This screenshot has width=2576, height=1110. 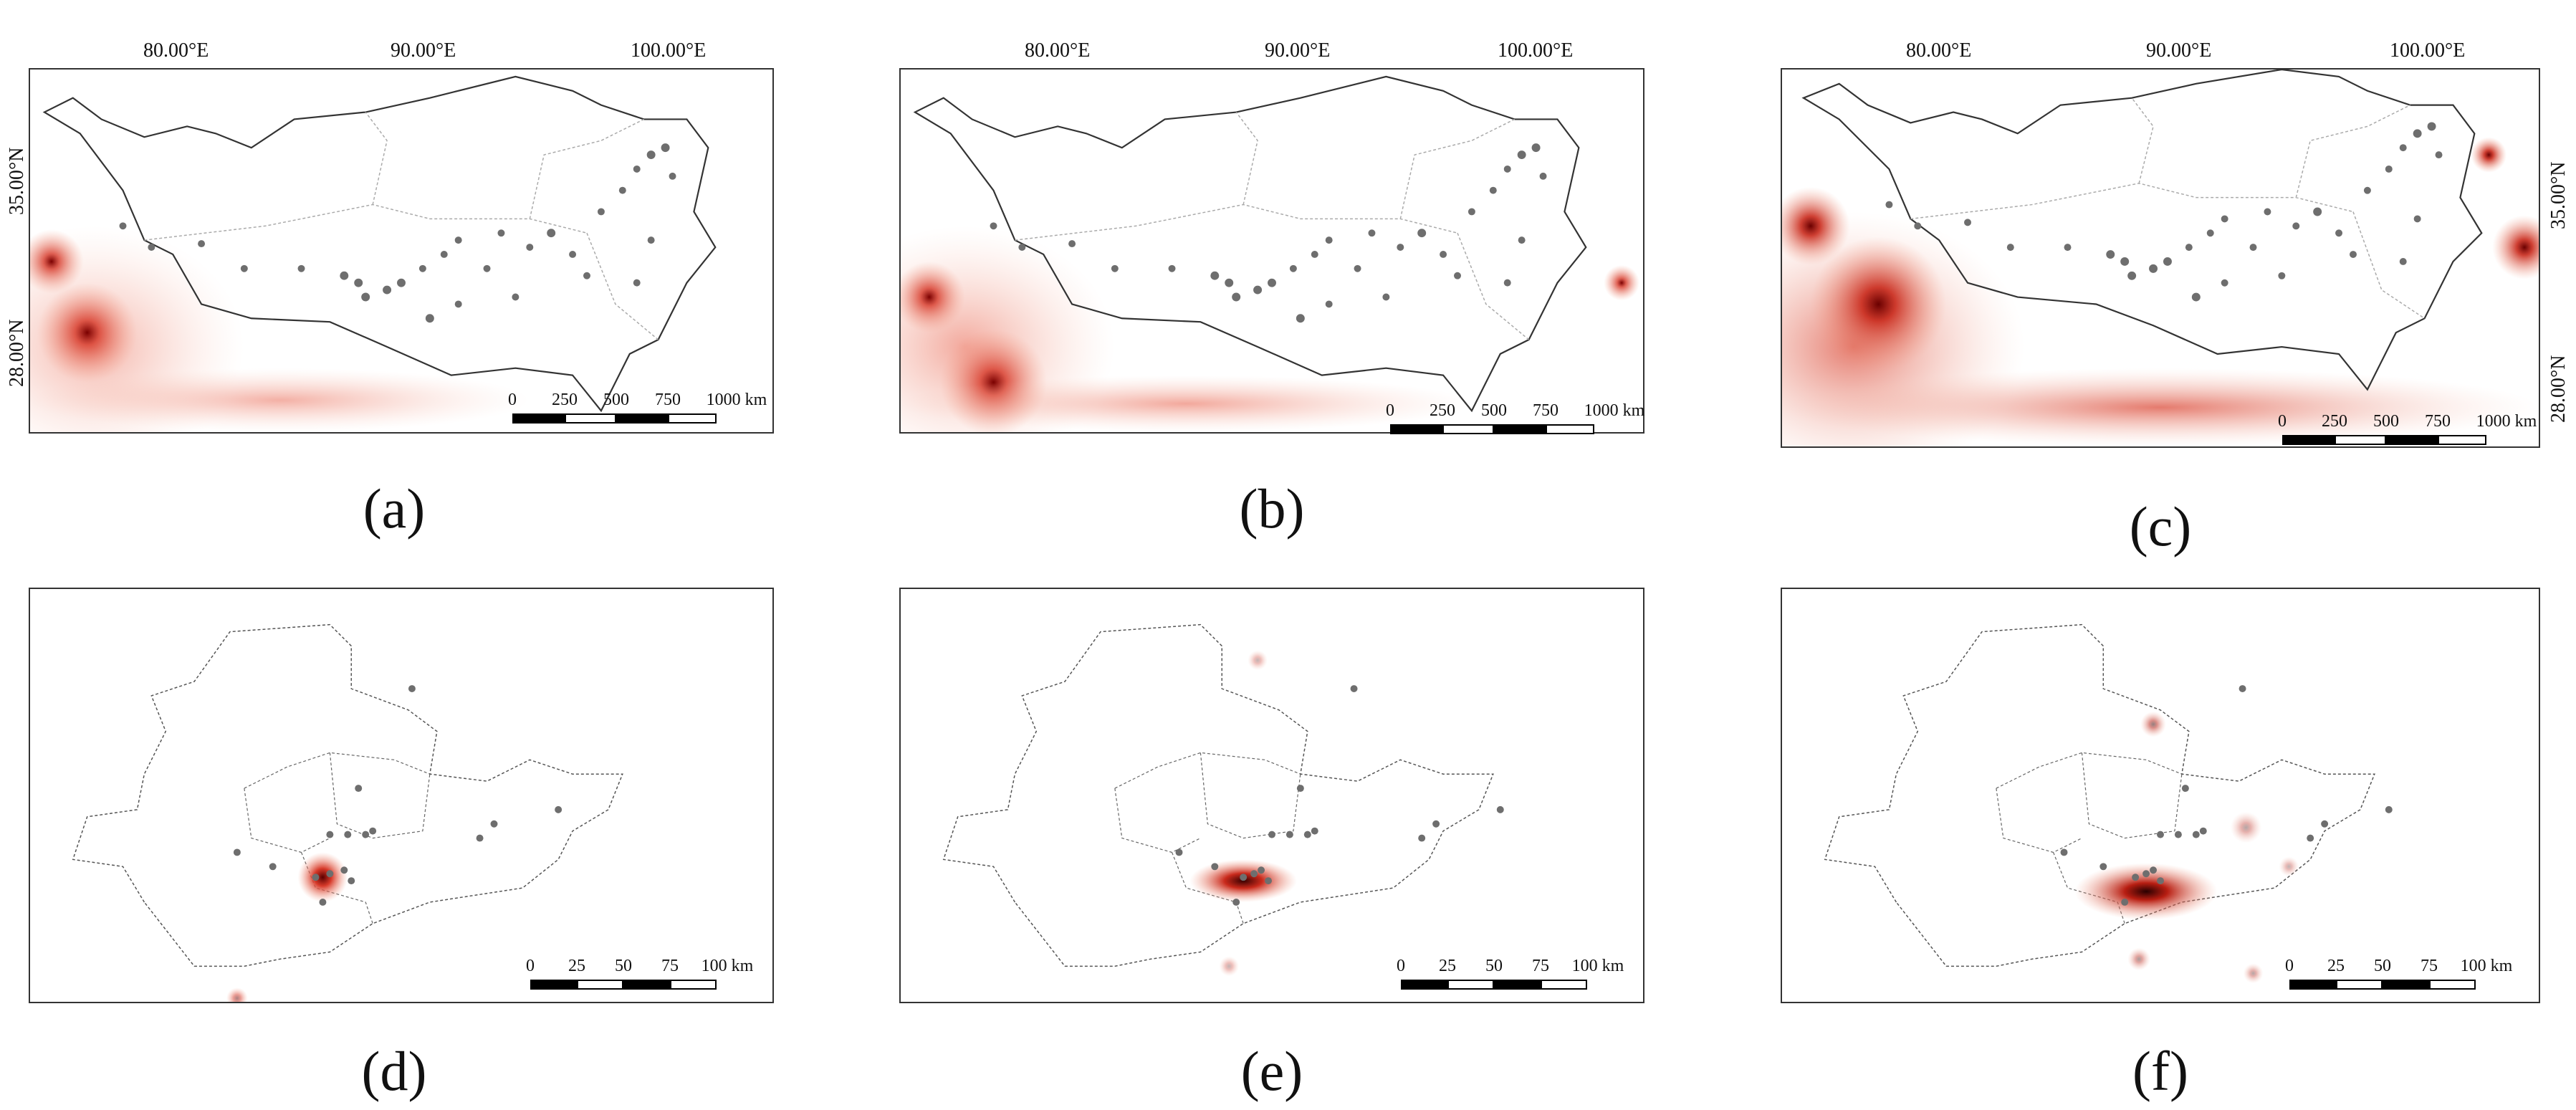 What do you see at coordinates (553, 985) in the screenshot?
I see `scalebar-d-seg1` at bounding box center [553, 985].